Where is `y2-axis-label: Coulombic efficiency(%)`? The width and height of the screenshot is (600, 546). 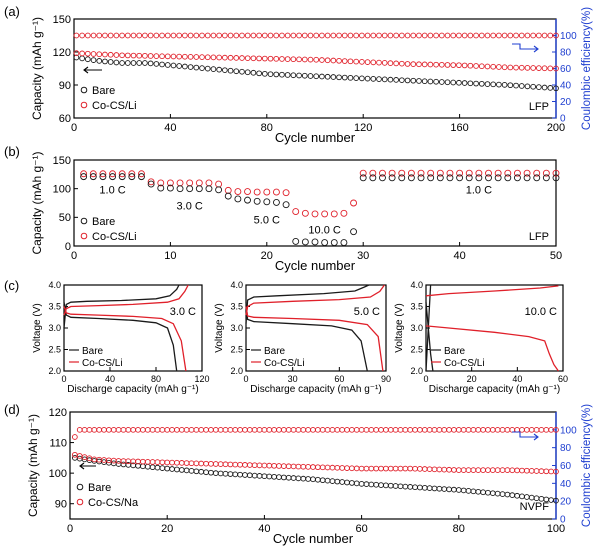
y2-axis-label: Coulombic efficiency(%) is located at coordinates (587, 465).